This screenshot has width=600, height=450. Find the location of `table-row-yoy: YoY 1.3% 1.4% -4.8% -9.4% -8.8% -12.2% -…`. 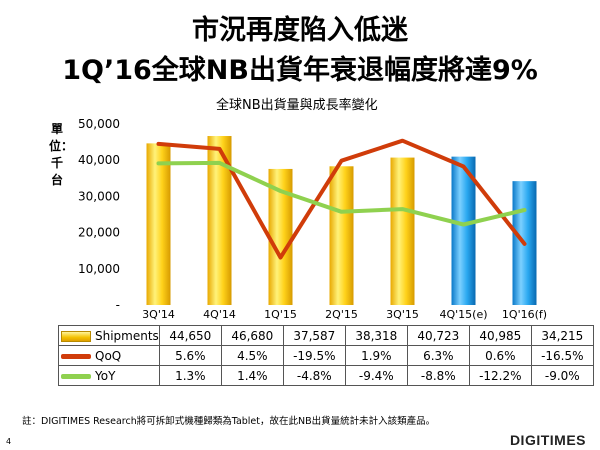

table-row-yoy: YoY 1.3% 1.4% -4.8% -9.4% -8.8% -12.2% -… is located at coordinates (326, 375).